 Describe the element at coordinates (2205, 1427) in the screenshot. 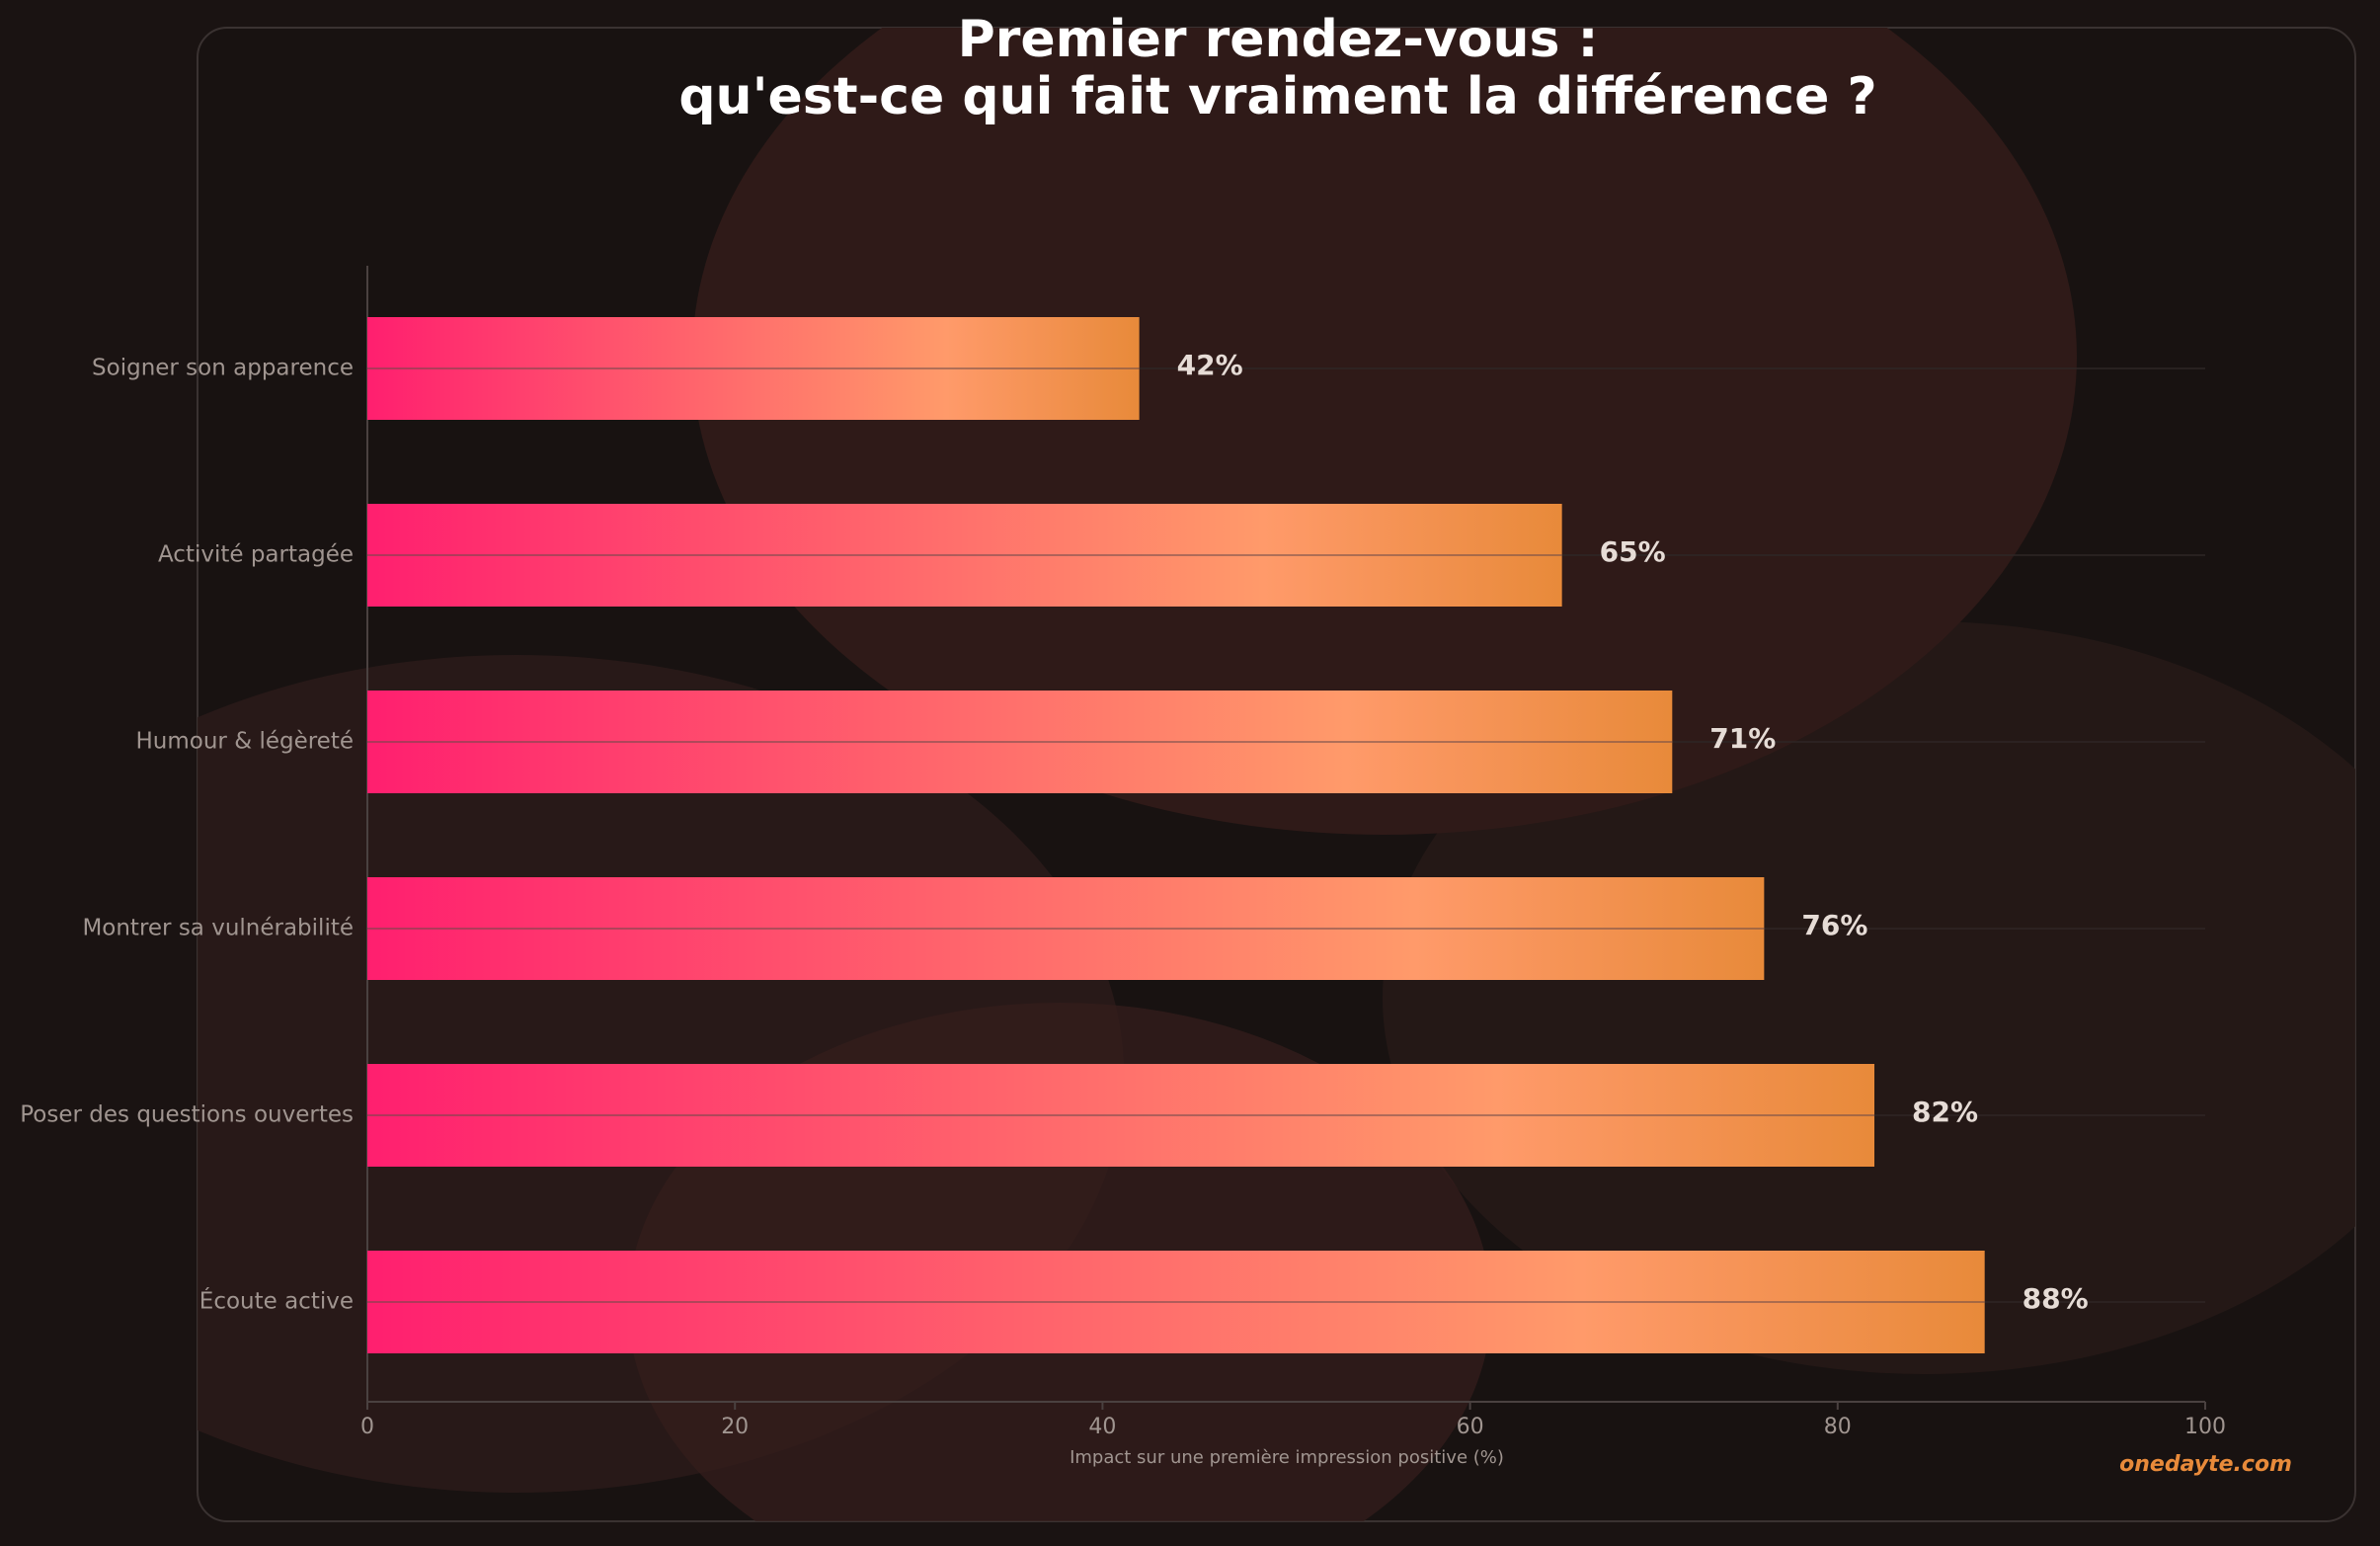

I see `x-tick-label: 100` at that location.